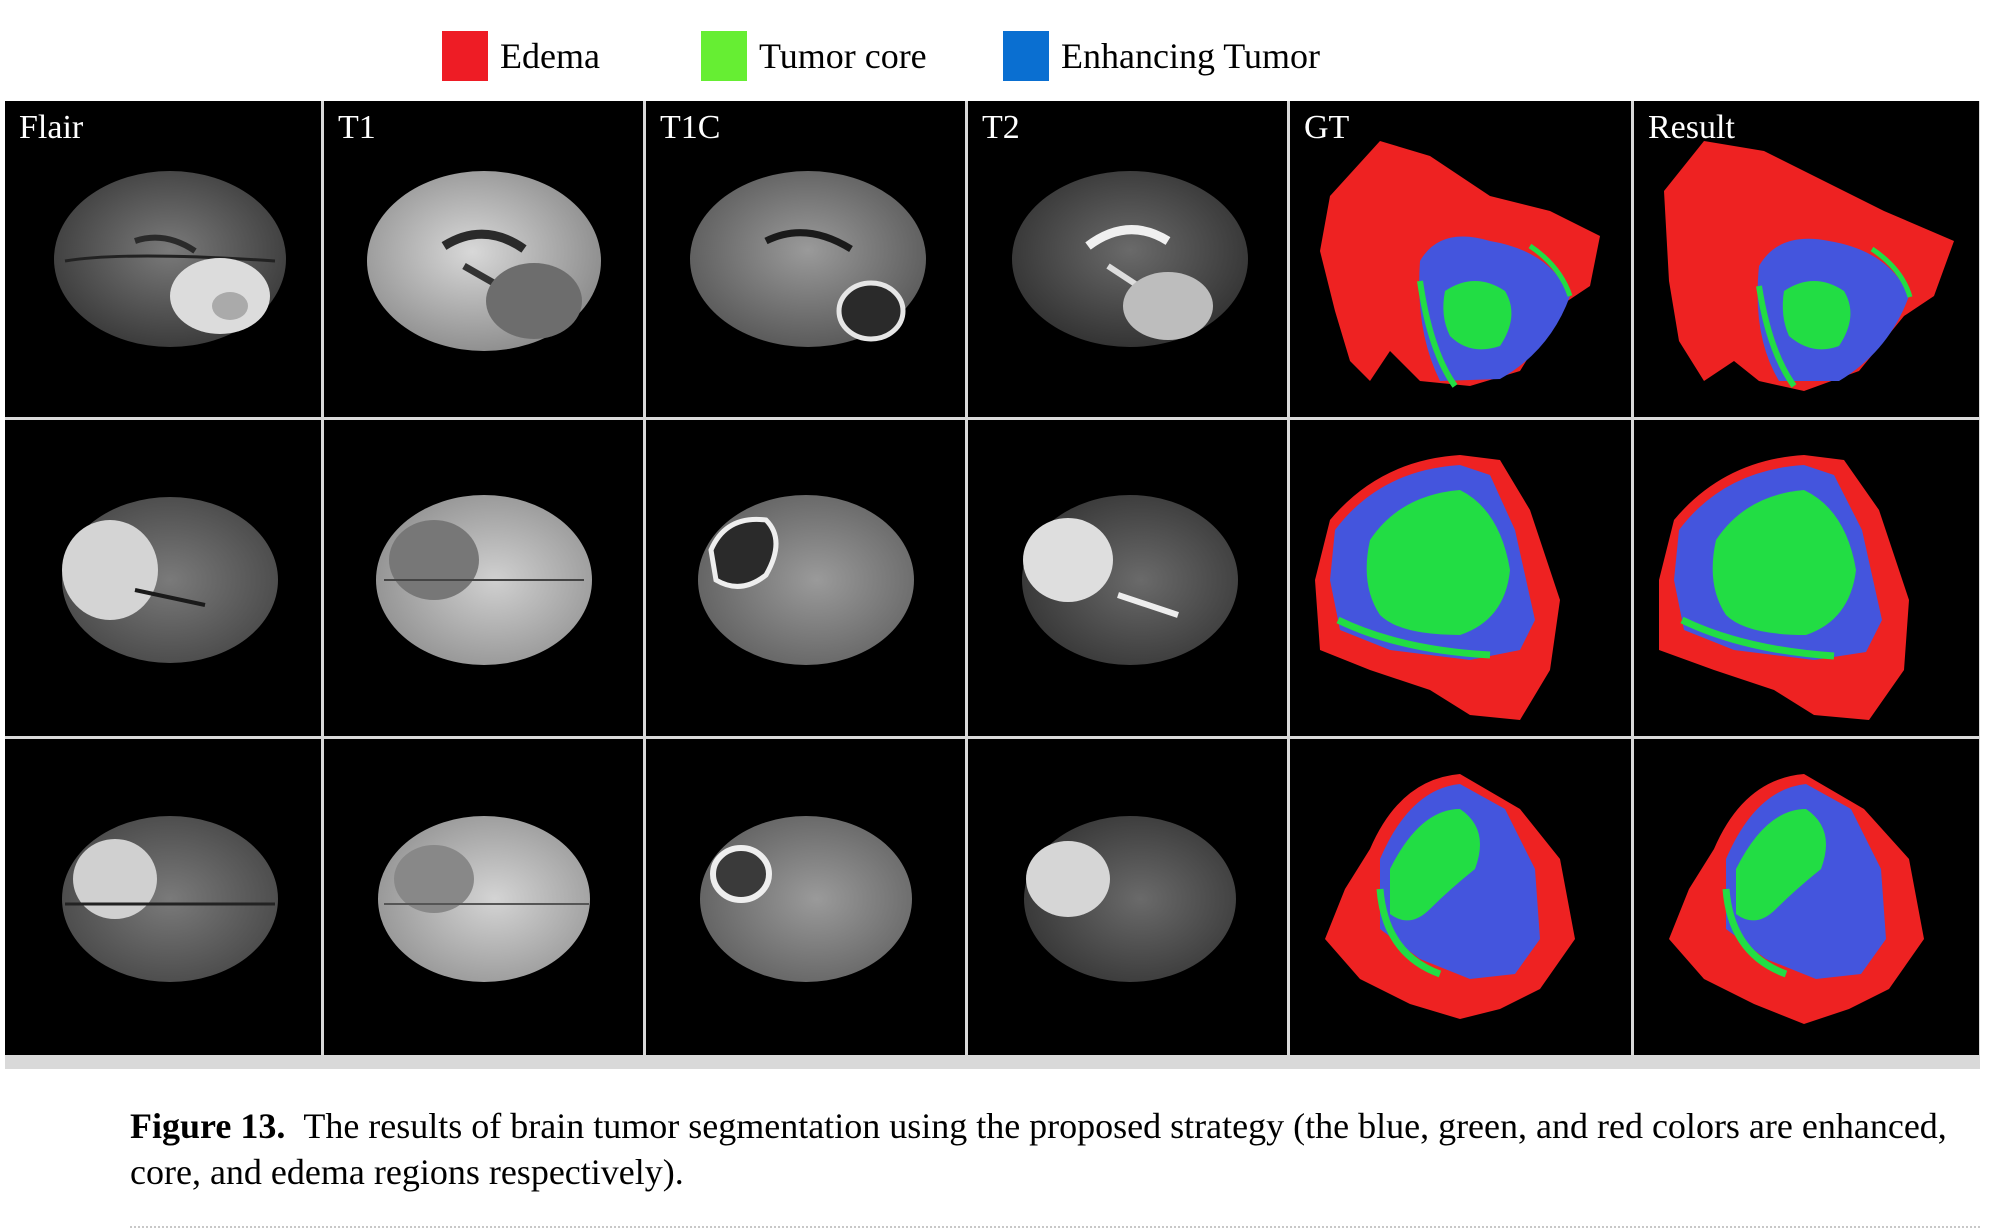 This screenshot has height=1229, width=2000. Describe the element at coordinates (550, 56) in the screenshot. I see `legend-label: Edema` at that location.